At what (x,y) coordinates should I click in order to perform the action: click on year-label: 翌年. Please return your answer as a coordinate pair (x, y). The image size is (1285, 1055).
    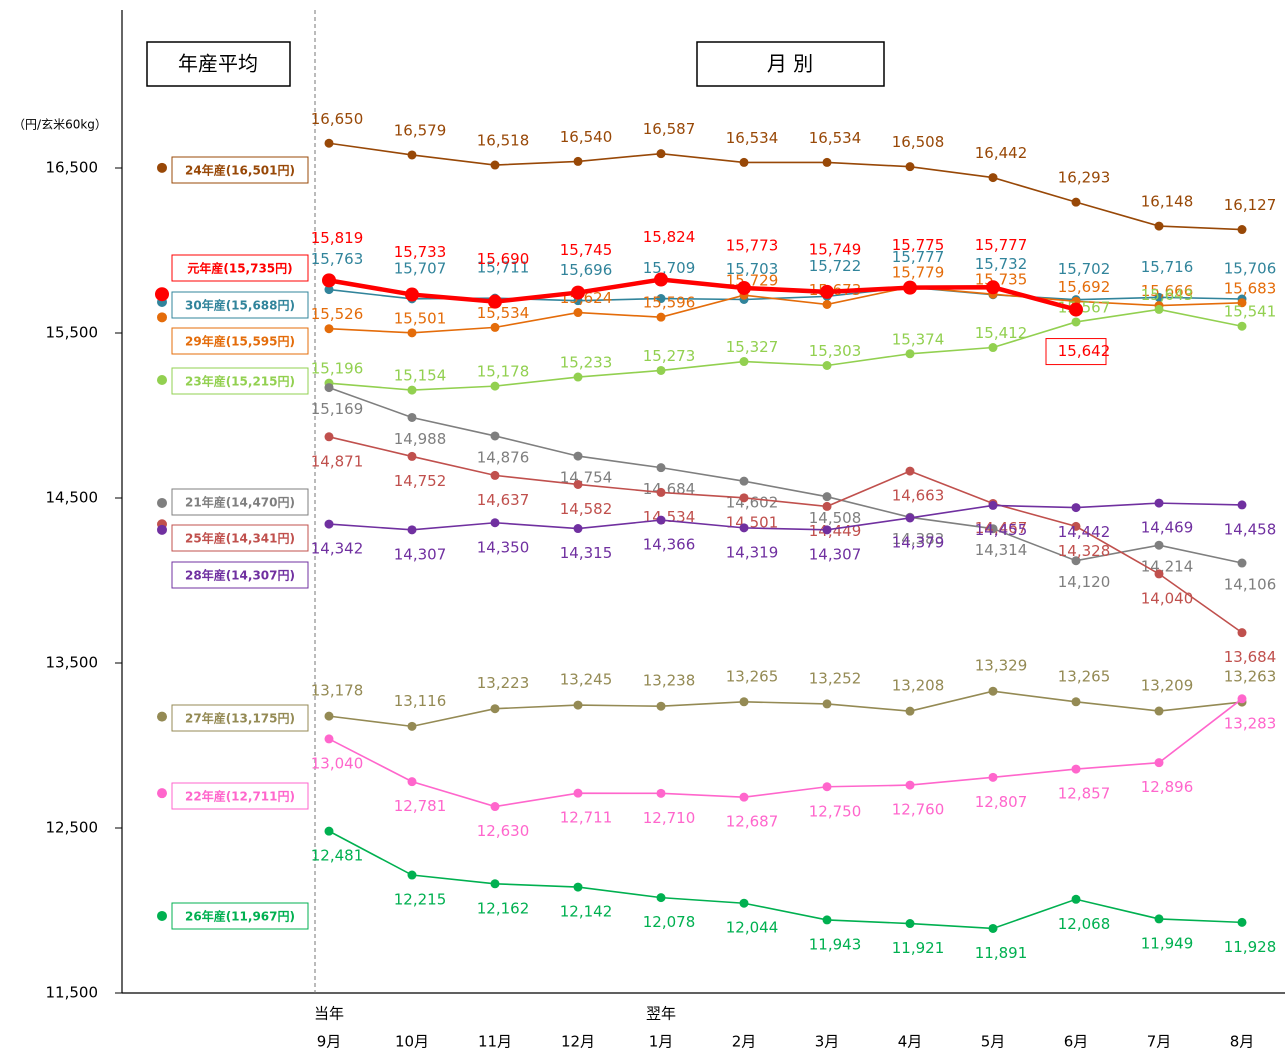
    Looking at the image, I should click on (661, 1014).